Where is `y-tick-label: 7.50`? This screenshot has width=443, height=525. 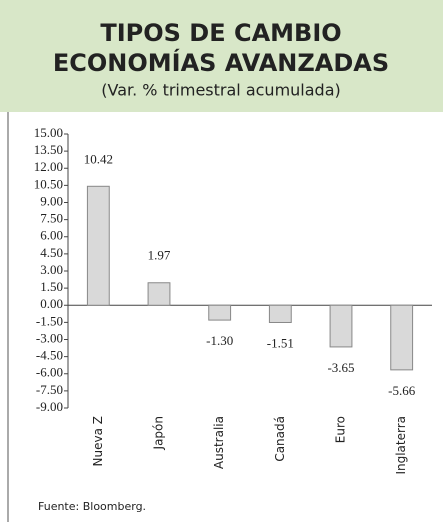 y-tick-label: 7.50 is located at coordinates (51, 218).